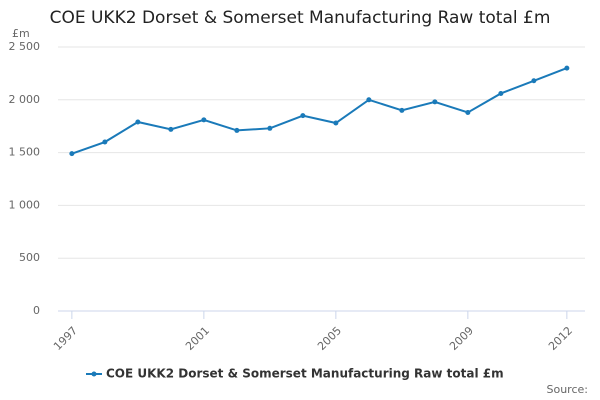 The width and height of the screenshot is (600, 400). Describe the element at coordinates (25, 99) in the screenshot. I see `y-tick-label: 2 000` at that location.